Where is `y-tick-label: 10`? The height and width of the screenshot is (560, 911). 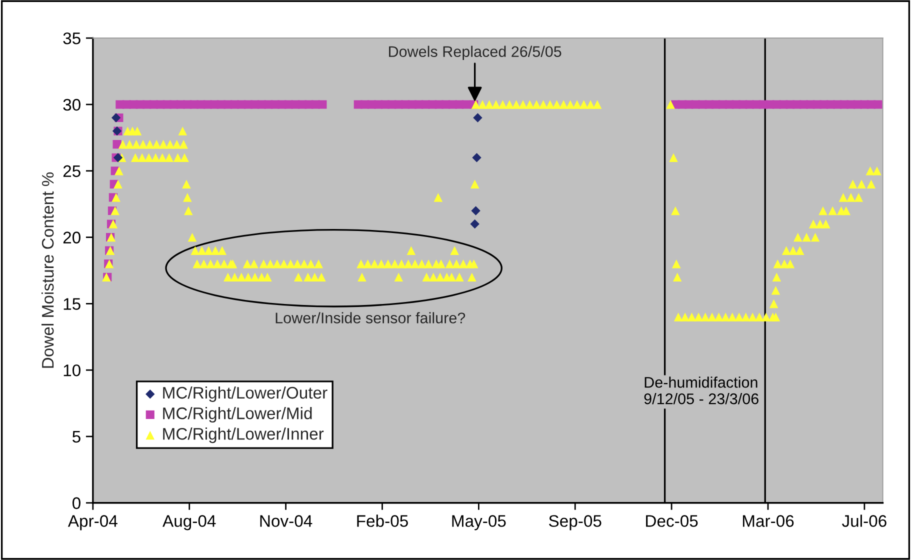
y-tick-label: 10 is located at coordinates (72, 370).